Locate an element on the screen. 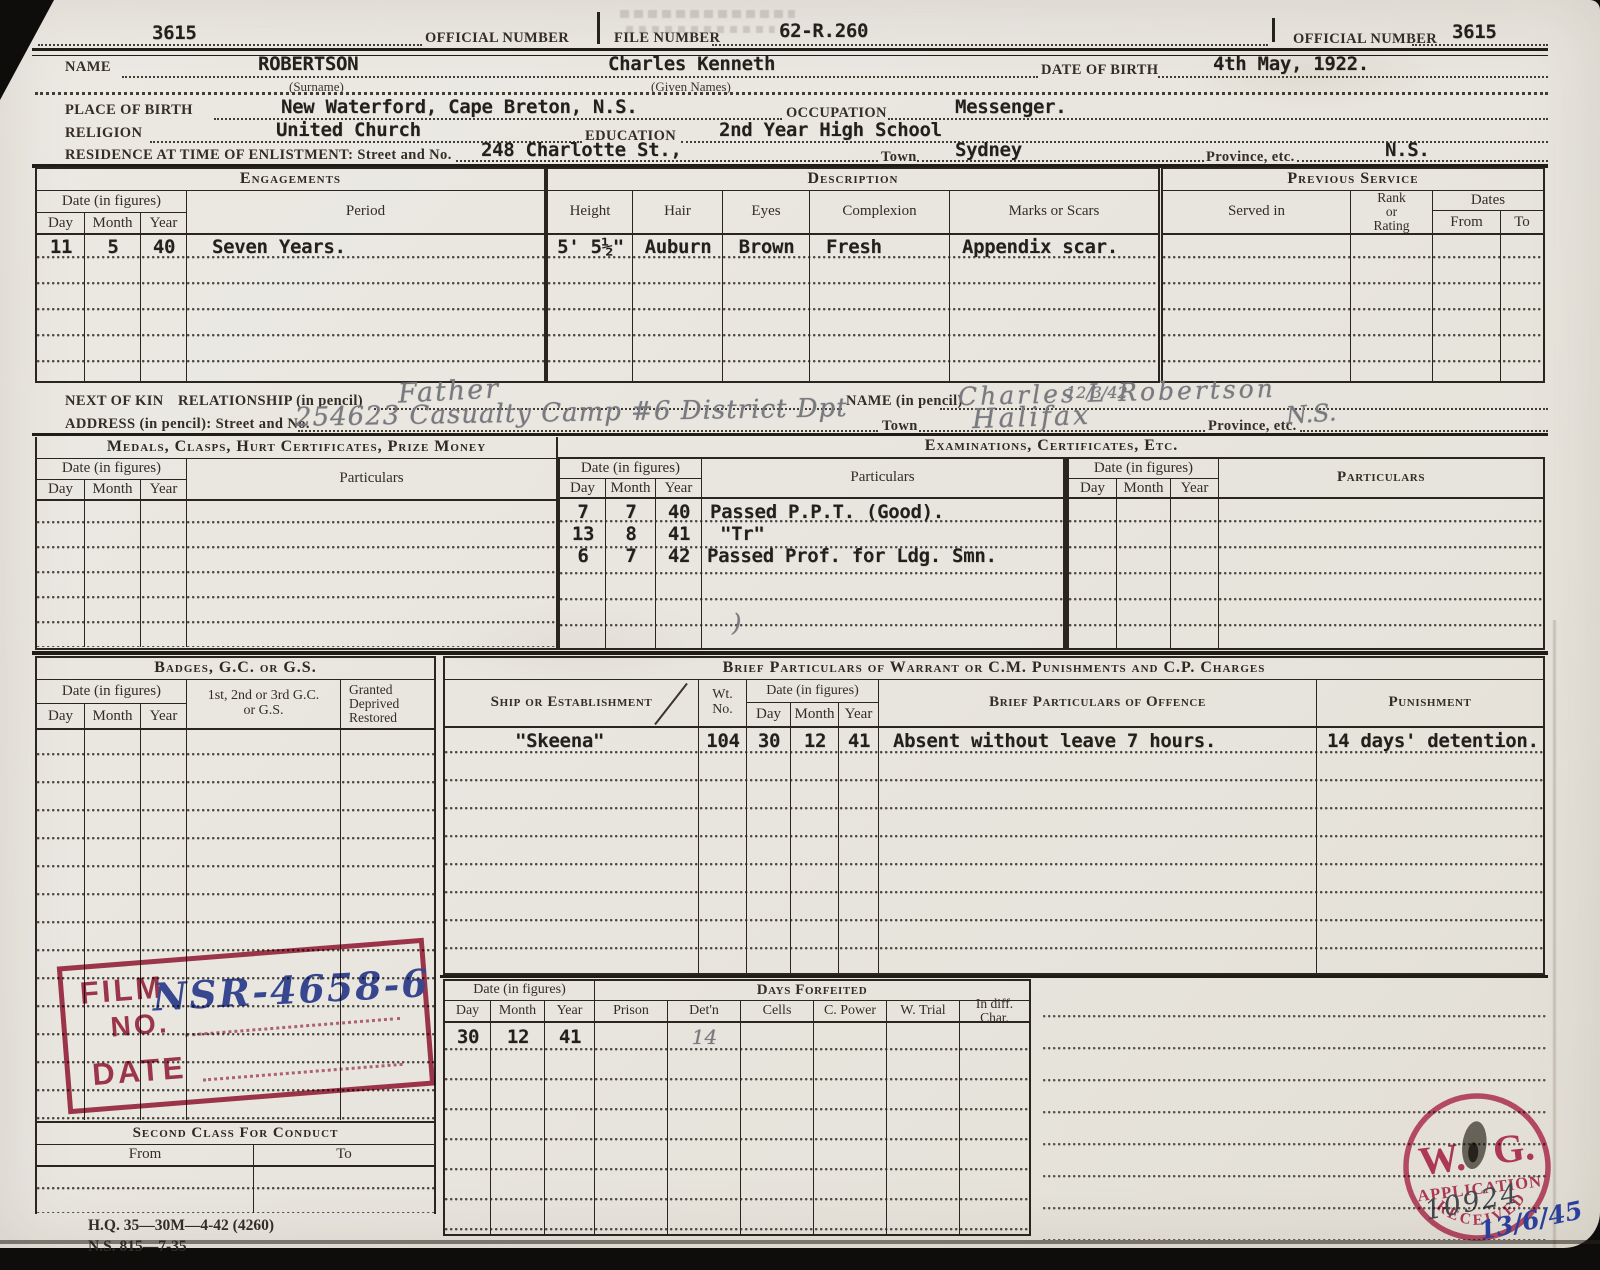 The height and width of the screenshot is (1270, 1600). df-year-value: 41 is located at coordinates (570, 1037).